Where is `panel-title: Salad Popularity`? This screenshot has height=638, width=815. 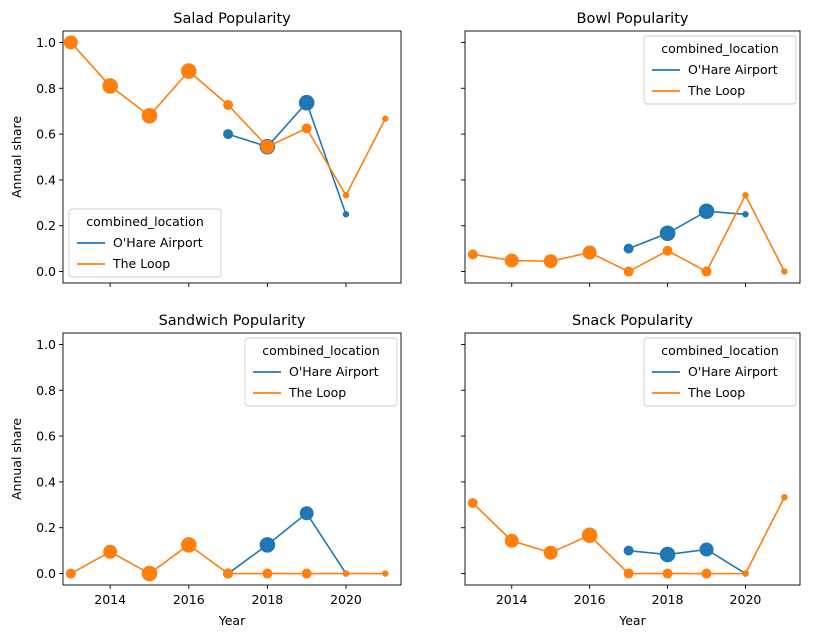
panel-title: Salad Popularity is located at coordinates (232, 19).